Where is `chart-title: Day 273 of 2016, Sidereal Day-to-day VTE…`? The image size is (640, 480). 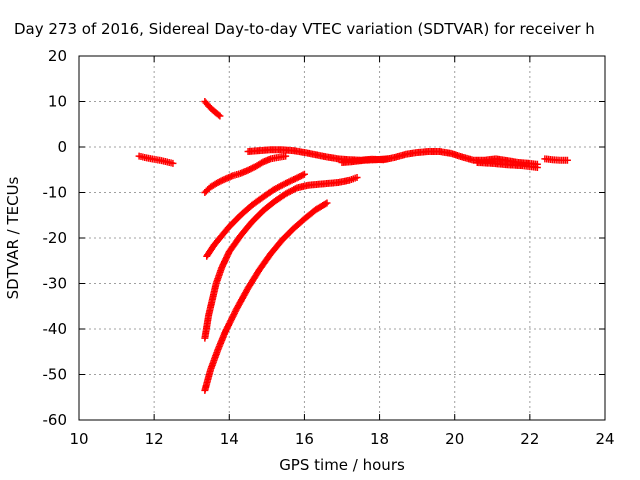 chart-title: Day 273 of 2016, Sidereal Day-to-day VTE… is located at coordinates (304, 29).